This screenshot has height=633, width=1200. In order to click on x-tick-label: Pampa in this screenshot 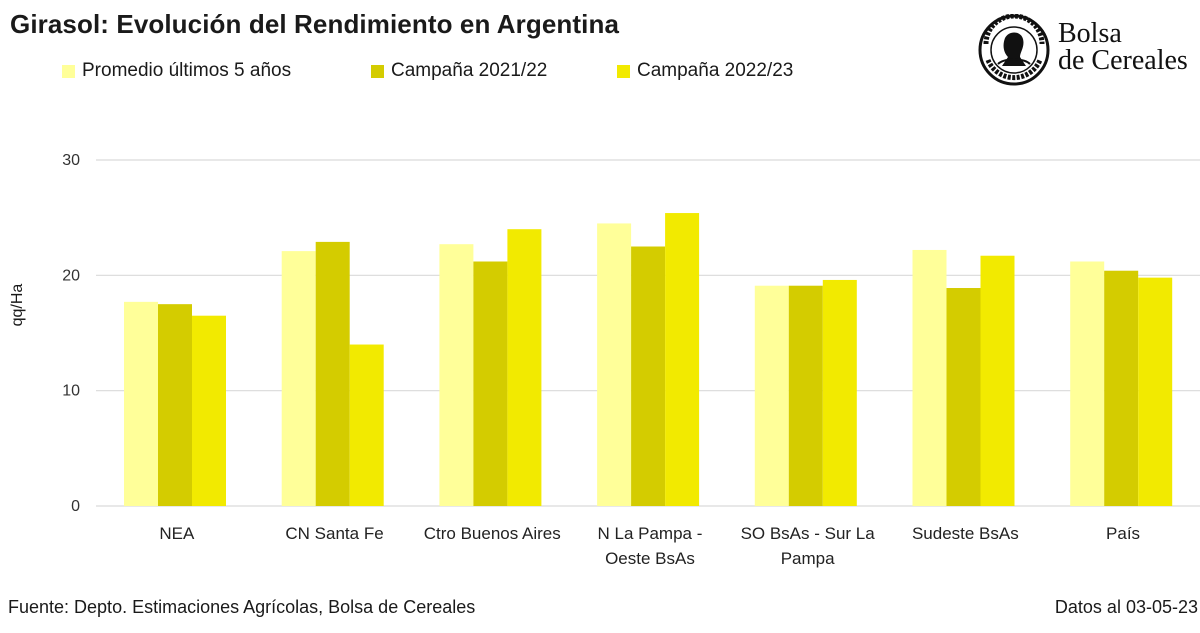, I will do `click(808, 558)`.